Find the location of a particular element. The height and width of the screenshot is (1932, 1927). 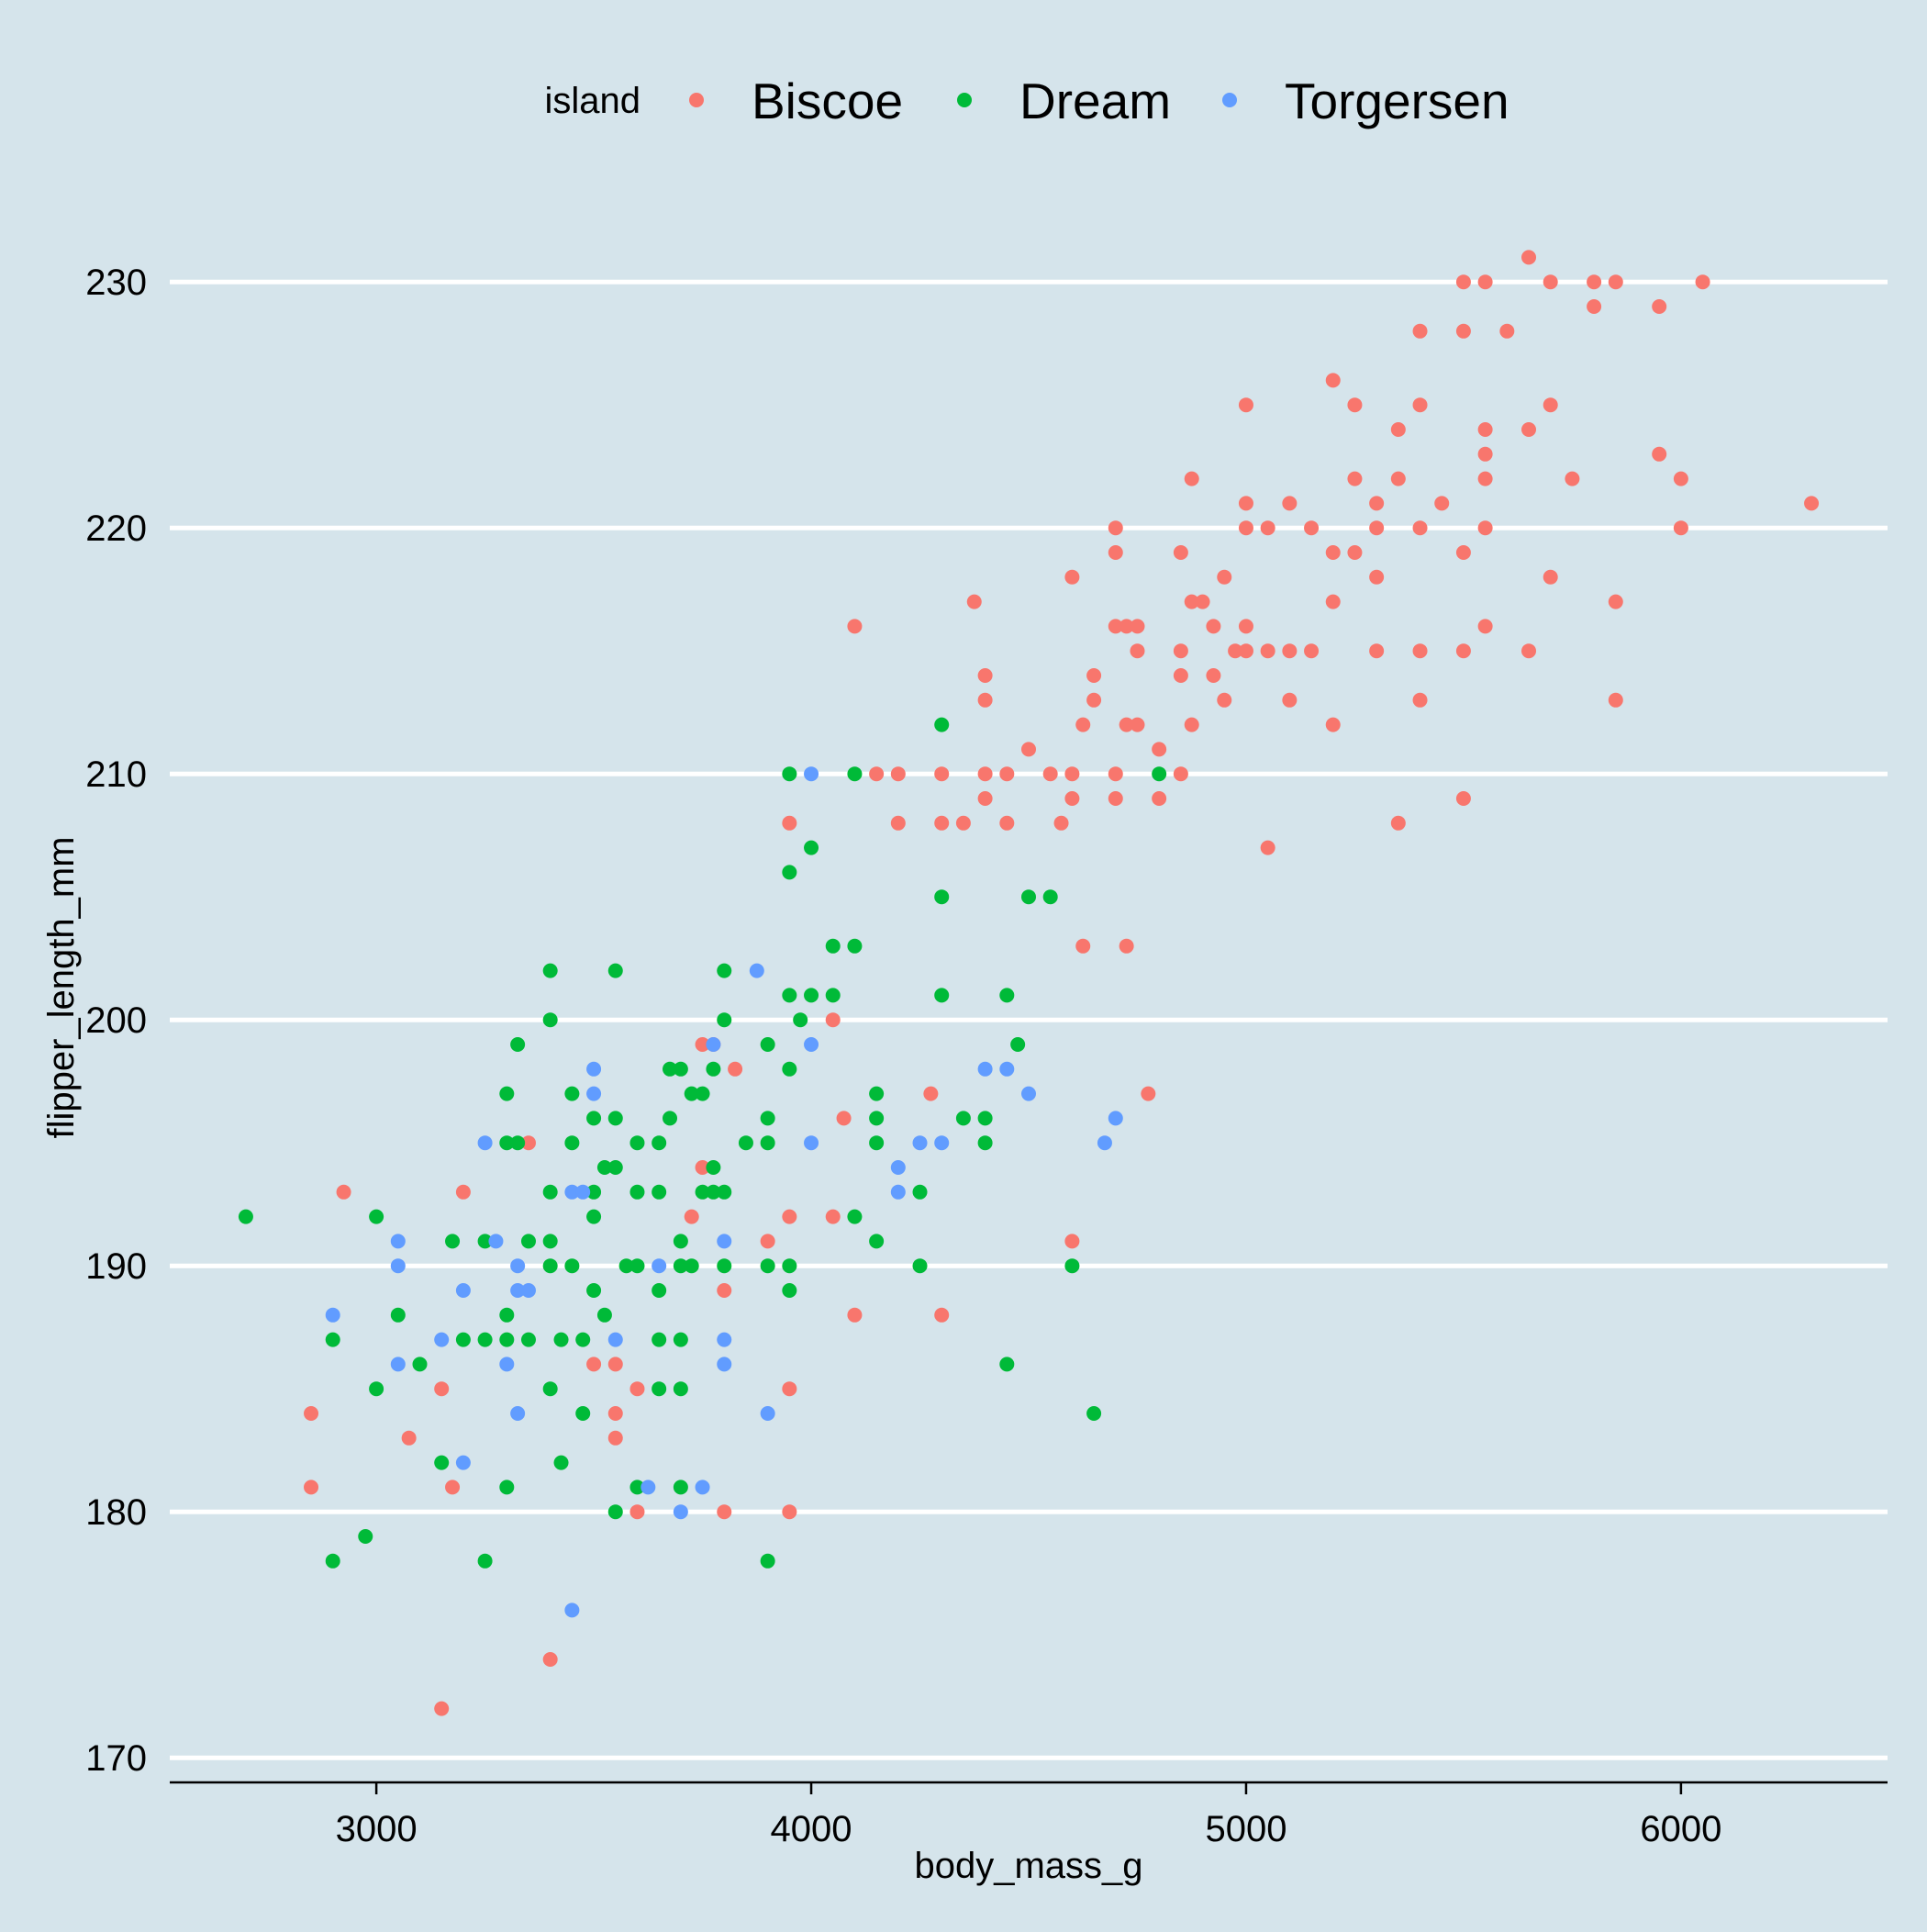

y-tick-label: 220 is located at coordinates (116, 528).